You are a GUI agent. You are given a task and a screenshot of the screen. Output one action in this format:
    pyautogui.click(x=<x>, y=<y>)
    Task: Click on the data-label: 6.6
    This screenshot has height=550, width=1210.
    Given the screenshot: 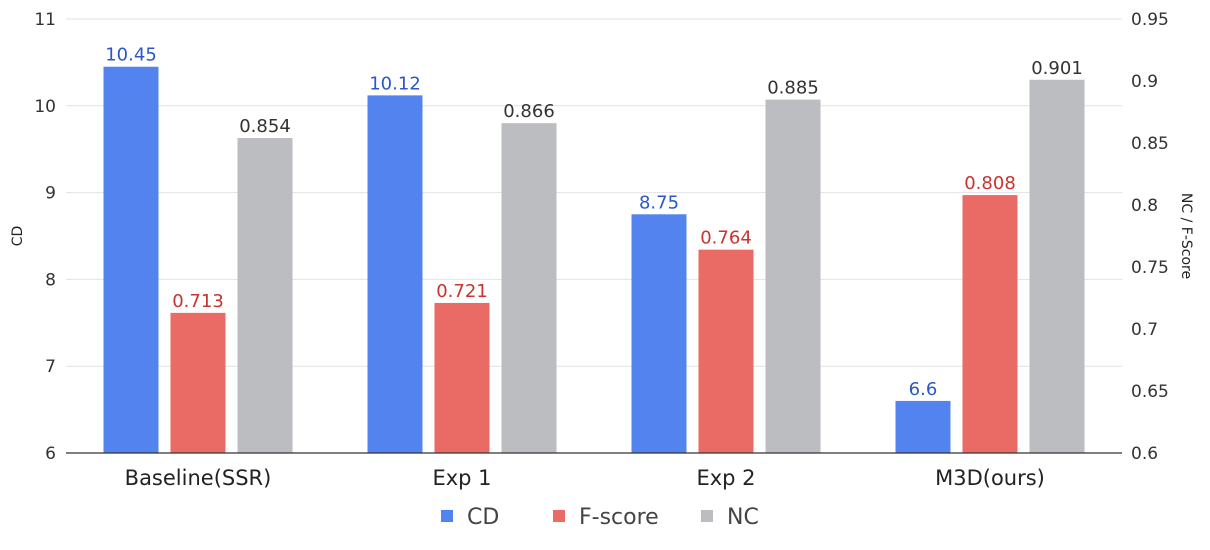 What is the action you would take?
    pyautogui.click(x=923, y=389)
    